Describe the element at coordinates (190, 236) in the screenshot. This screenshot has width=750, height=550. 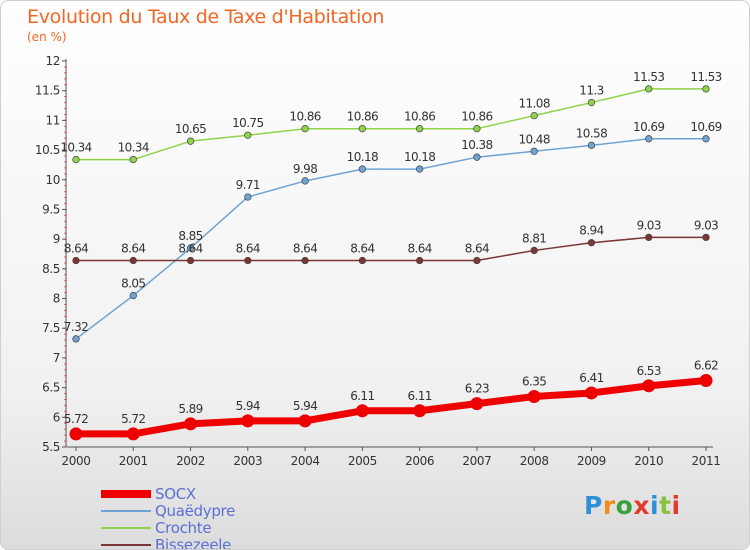
I see `data-label-quaedypre: 8.85` at that location.